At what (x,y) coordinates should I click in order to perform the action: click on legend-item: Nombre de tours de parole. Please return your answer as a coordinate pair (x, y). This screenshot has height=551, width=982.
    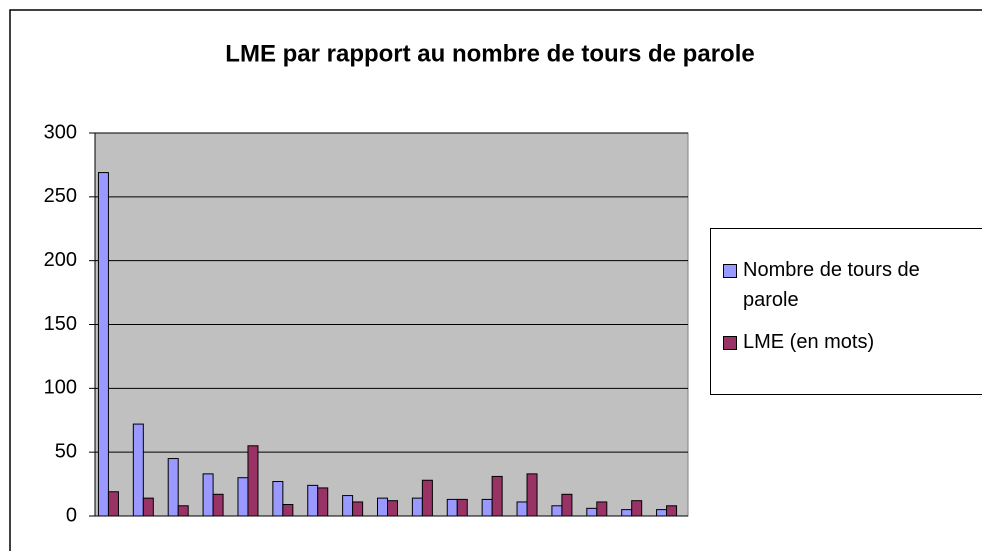
    Looking at the image, I should click on (852, 285).